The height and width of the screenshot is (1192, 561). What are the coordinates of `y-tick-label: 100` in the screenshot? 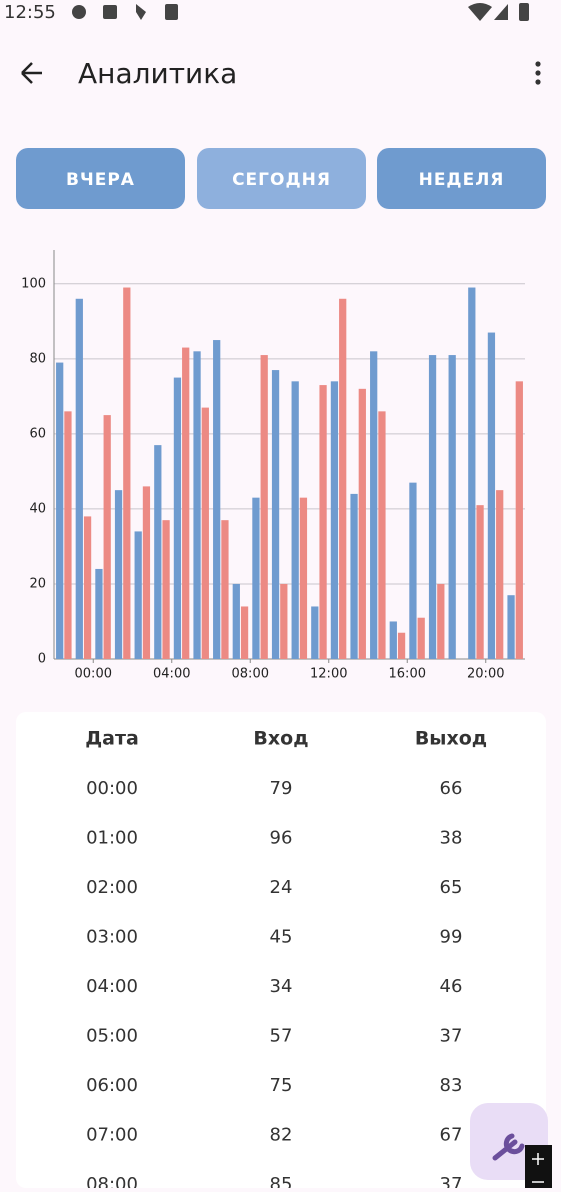 It's located at (33, 283).